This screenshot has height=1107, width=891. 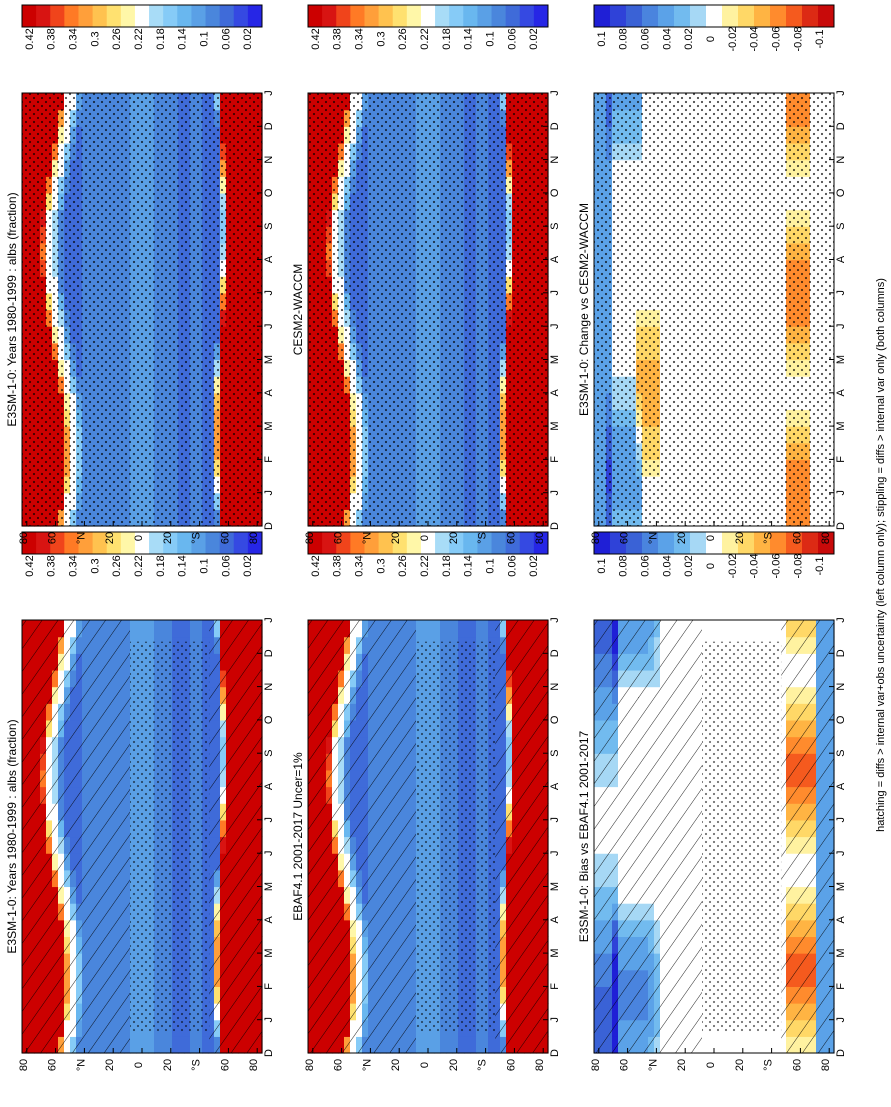 I want to click on colorbar-tick-label: 0.06, so click(x=512, y=38).